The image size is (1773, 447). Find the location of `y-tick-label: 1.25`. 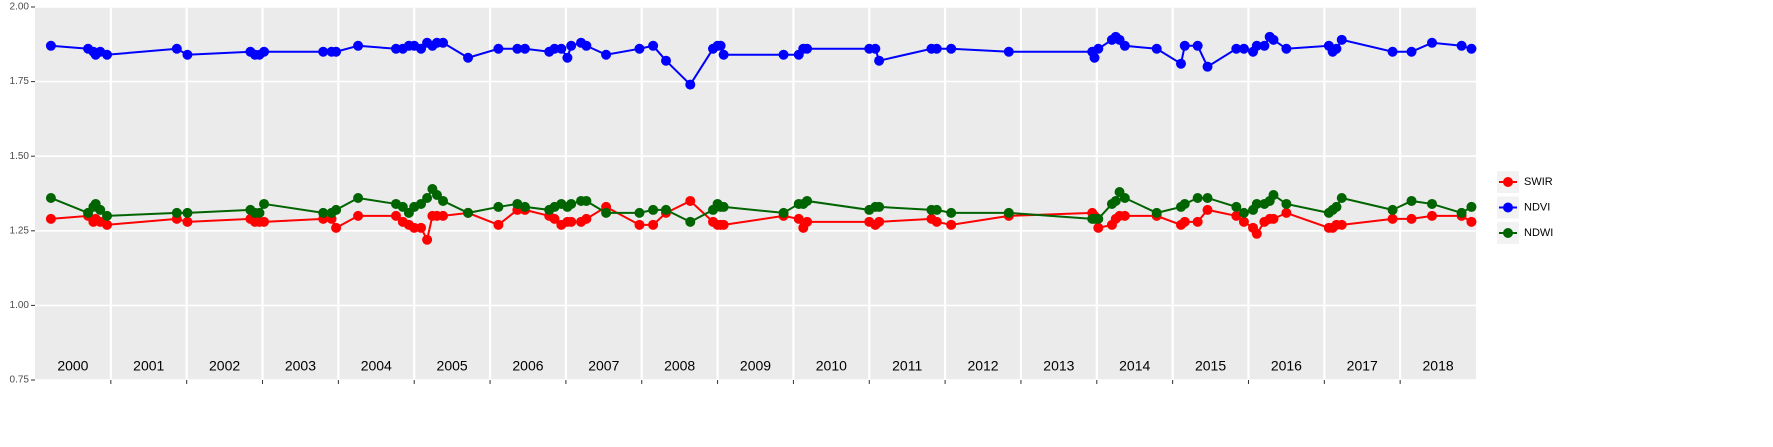

y-tick-label: 1.25 is located at coordinates (20, 230).